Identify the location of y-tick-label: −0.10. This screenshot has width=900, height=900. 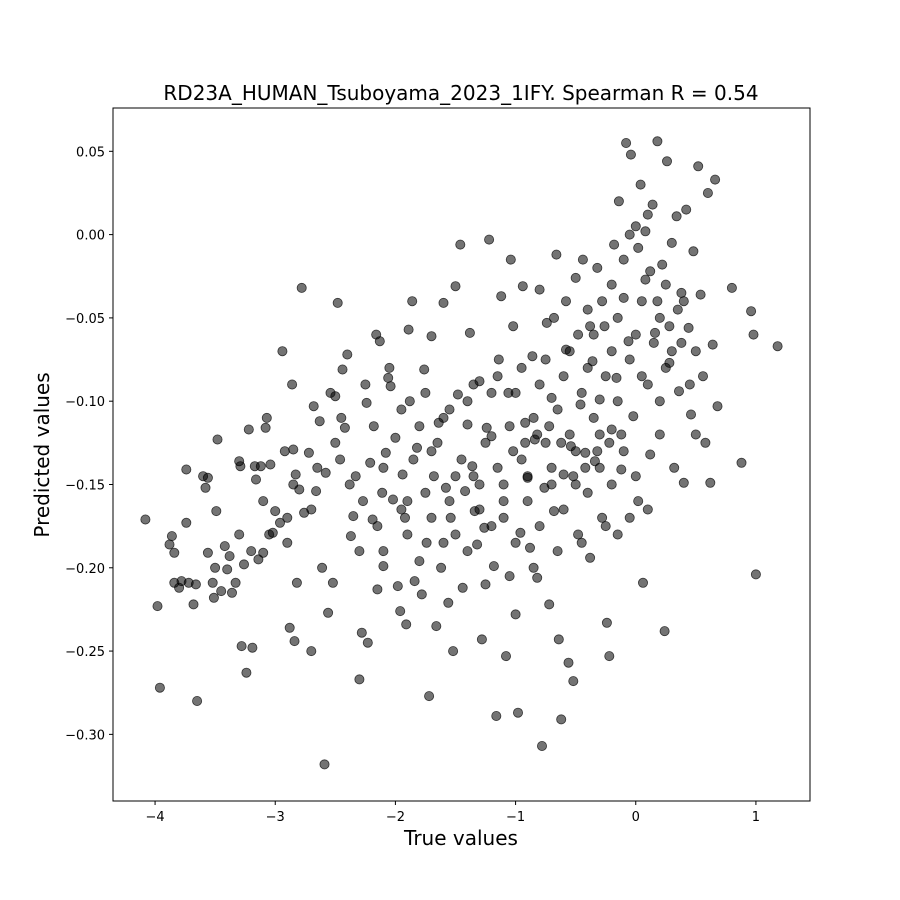
(85, 402).